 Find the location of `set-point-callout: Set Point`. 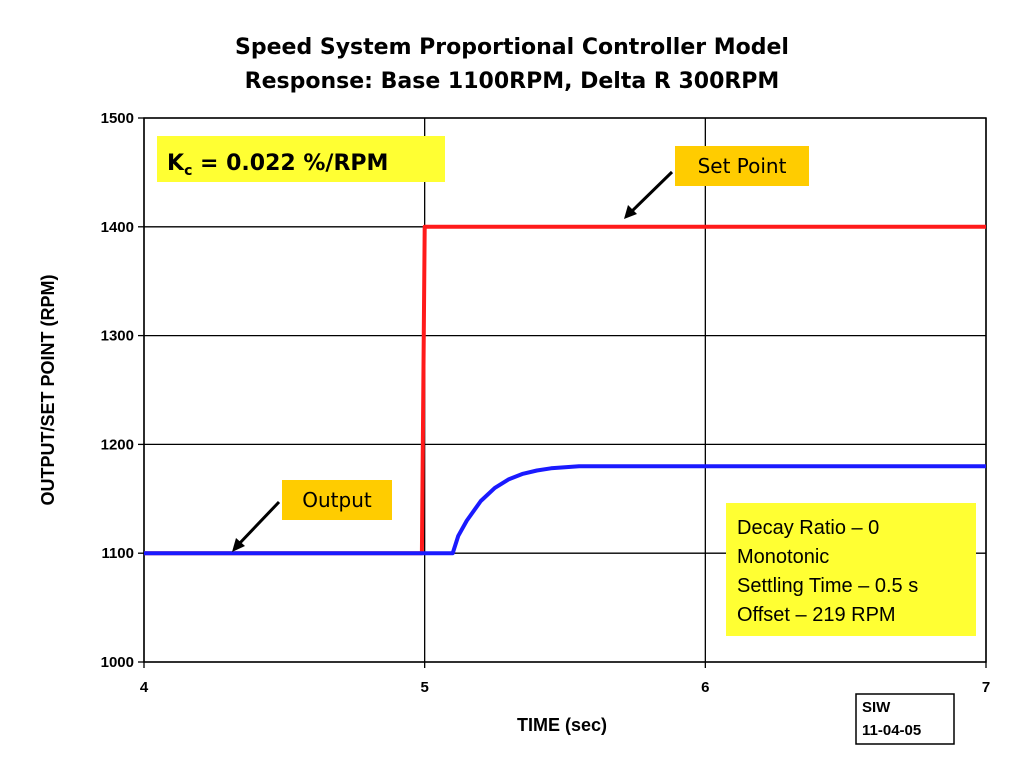

set-point-callout: Set Point is located at coordinates (716, 182).